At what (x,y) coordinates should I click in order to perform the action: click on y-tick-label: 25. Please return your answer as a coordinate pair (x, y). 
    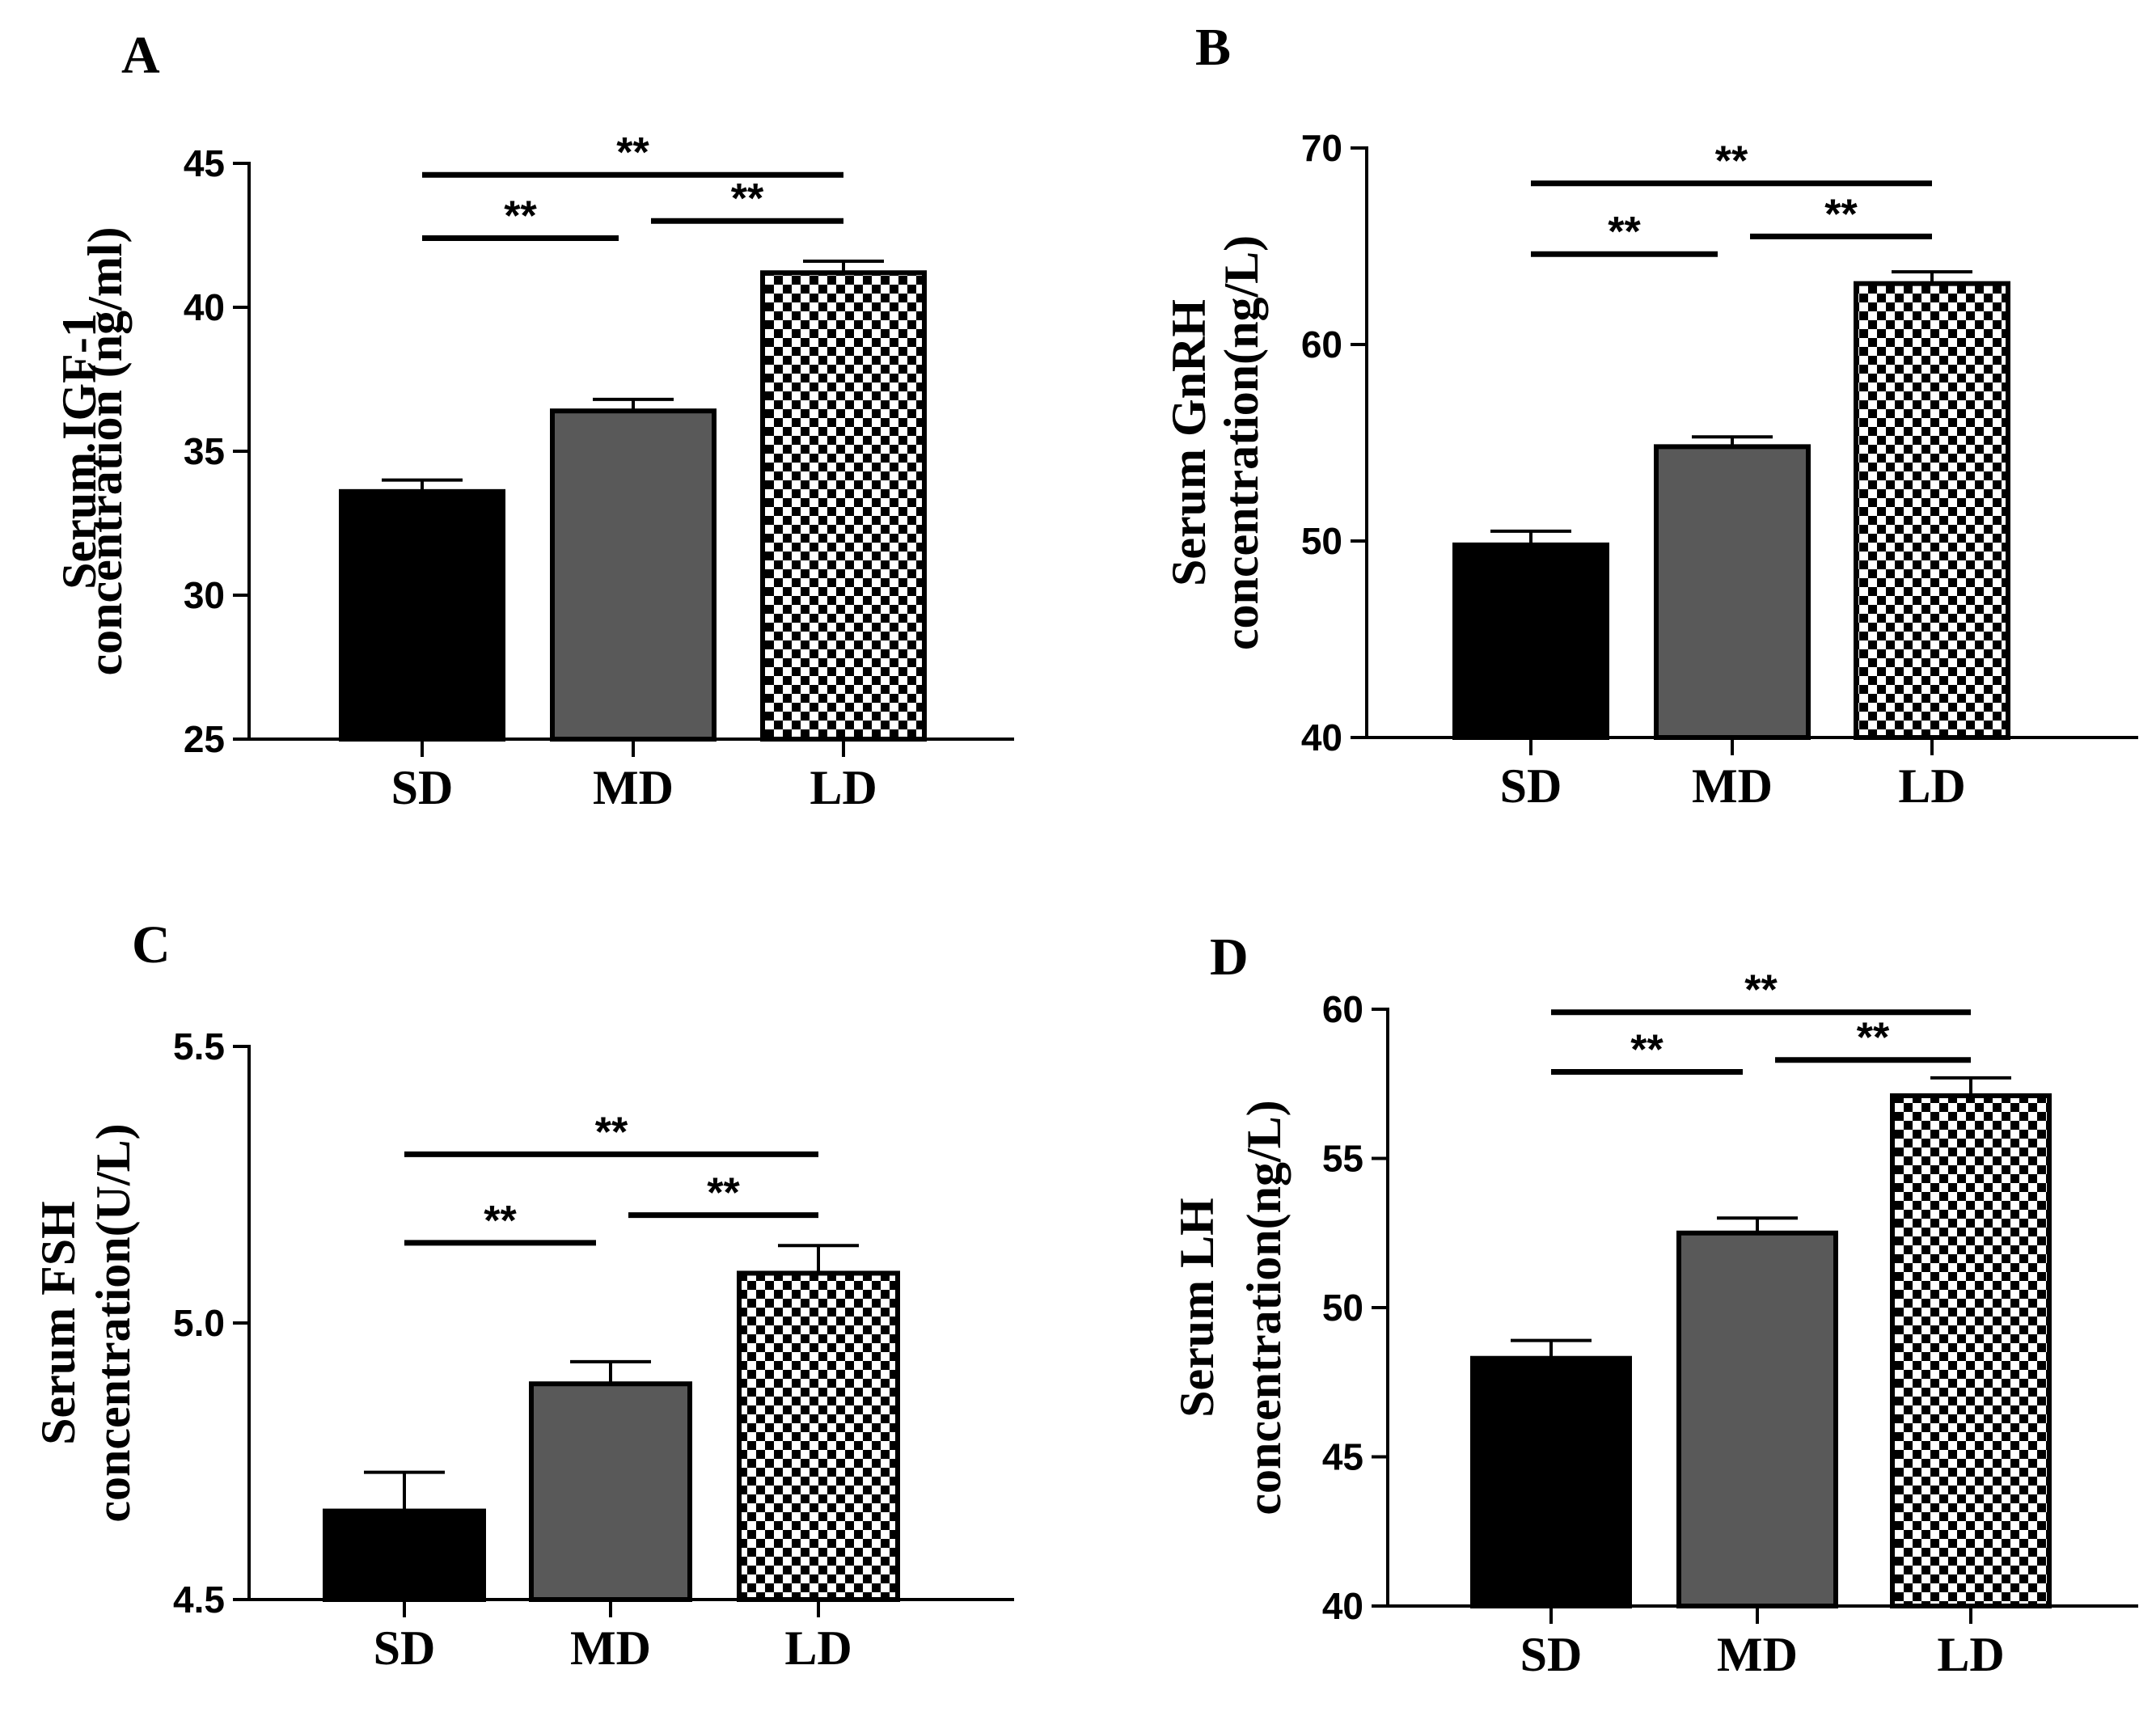
    Looking at the image, I should click on (205, 739).